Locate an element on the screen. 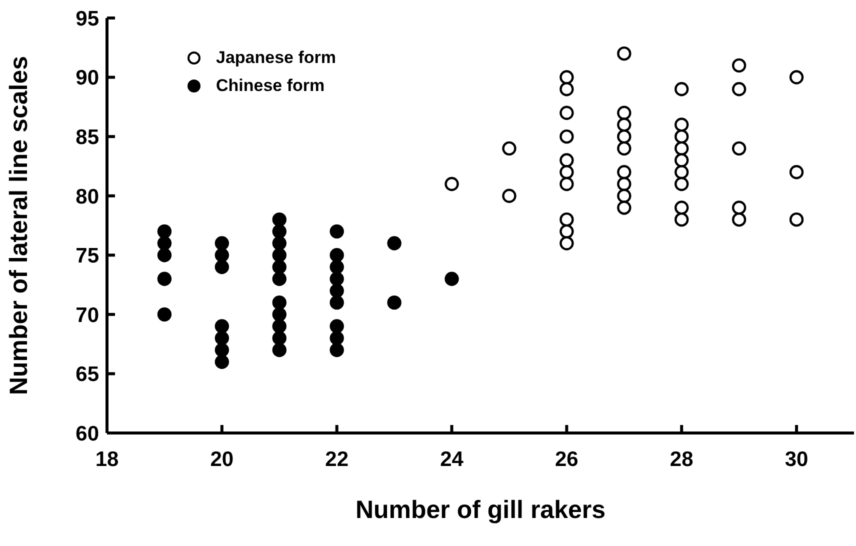 The height and width of the screenshot is (546, 856). y-tick-label: 90 is located at coordinates (87, 78).